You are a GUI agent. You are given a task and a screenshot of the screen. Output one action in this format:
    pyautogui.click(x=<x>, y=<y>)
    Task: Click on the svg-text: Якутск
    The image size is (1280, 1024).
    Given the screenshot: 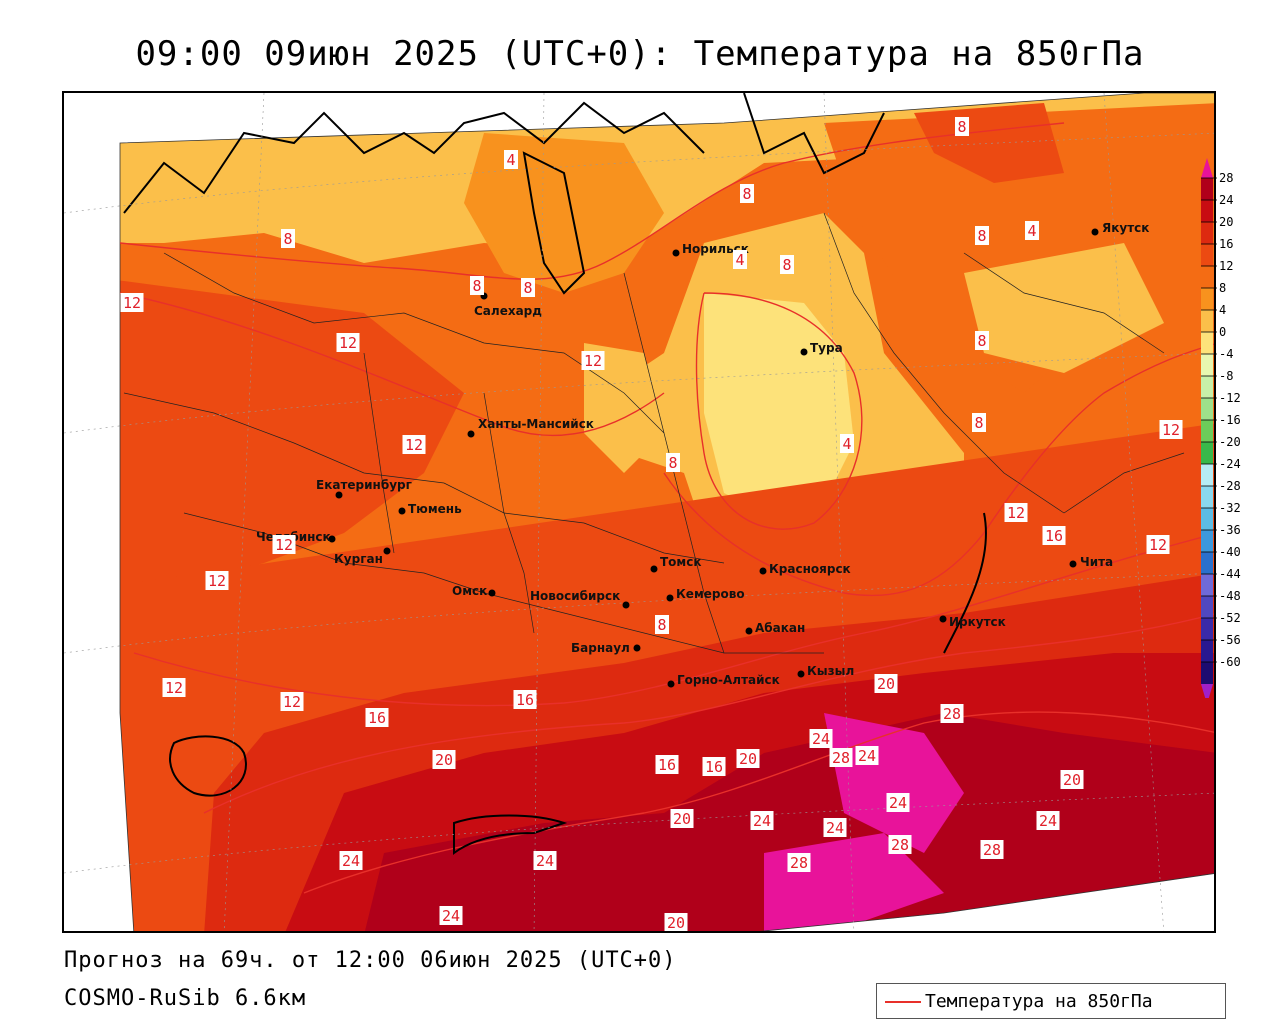 What is the action you would take?
    pyautogui.click(x=1125, y=228)
    